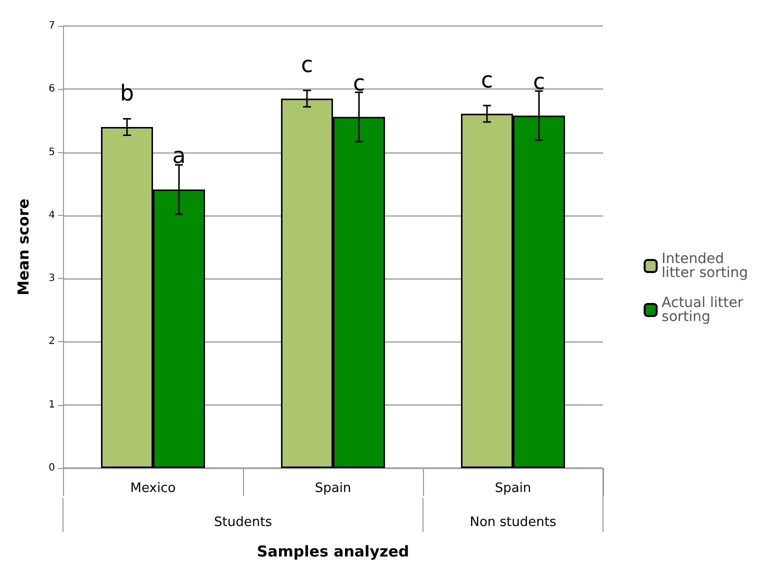  I want to click on data-label: a, so click(179, 157).